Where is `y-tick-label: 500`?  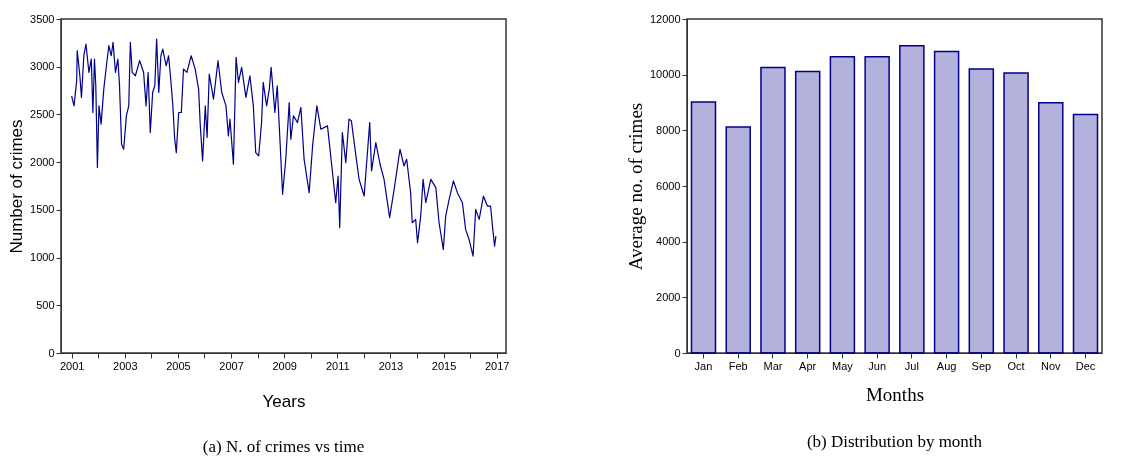 y-tick-label: 500 is located at coordinates (45, 304).